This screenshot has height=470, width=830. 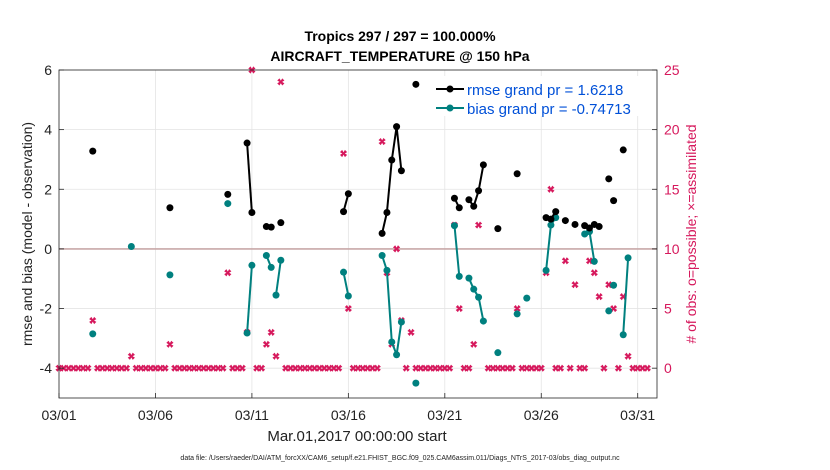 I want to click on x-tick-label: 03/11, so click(x=252, y=415).